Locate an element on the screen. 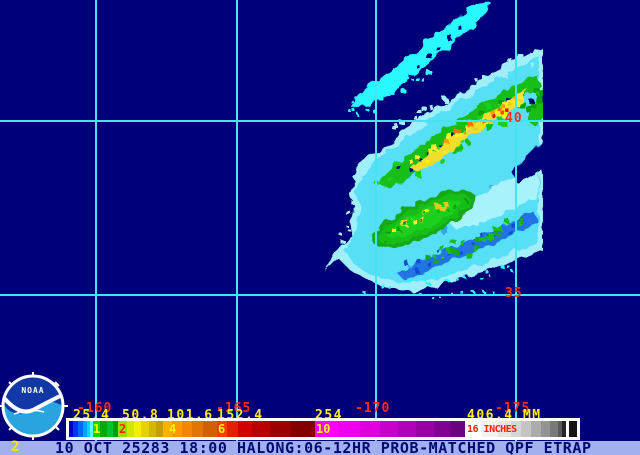 Image resolution: width=640 pixels, height=455 pixels. noaa-logo-sky is located at coordinates (33, 395).